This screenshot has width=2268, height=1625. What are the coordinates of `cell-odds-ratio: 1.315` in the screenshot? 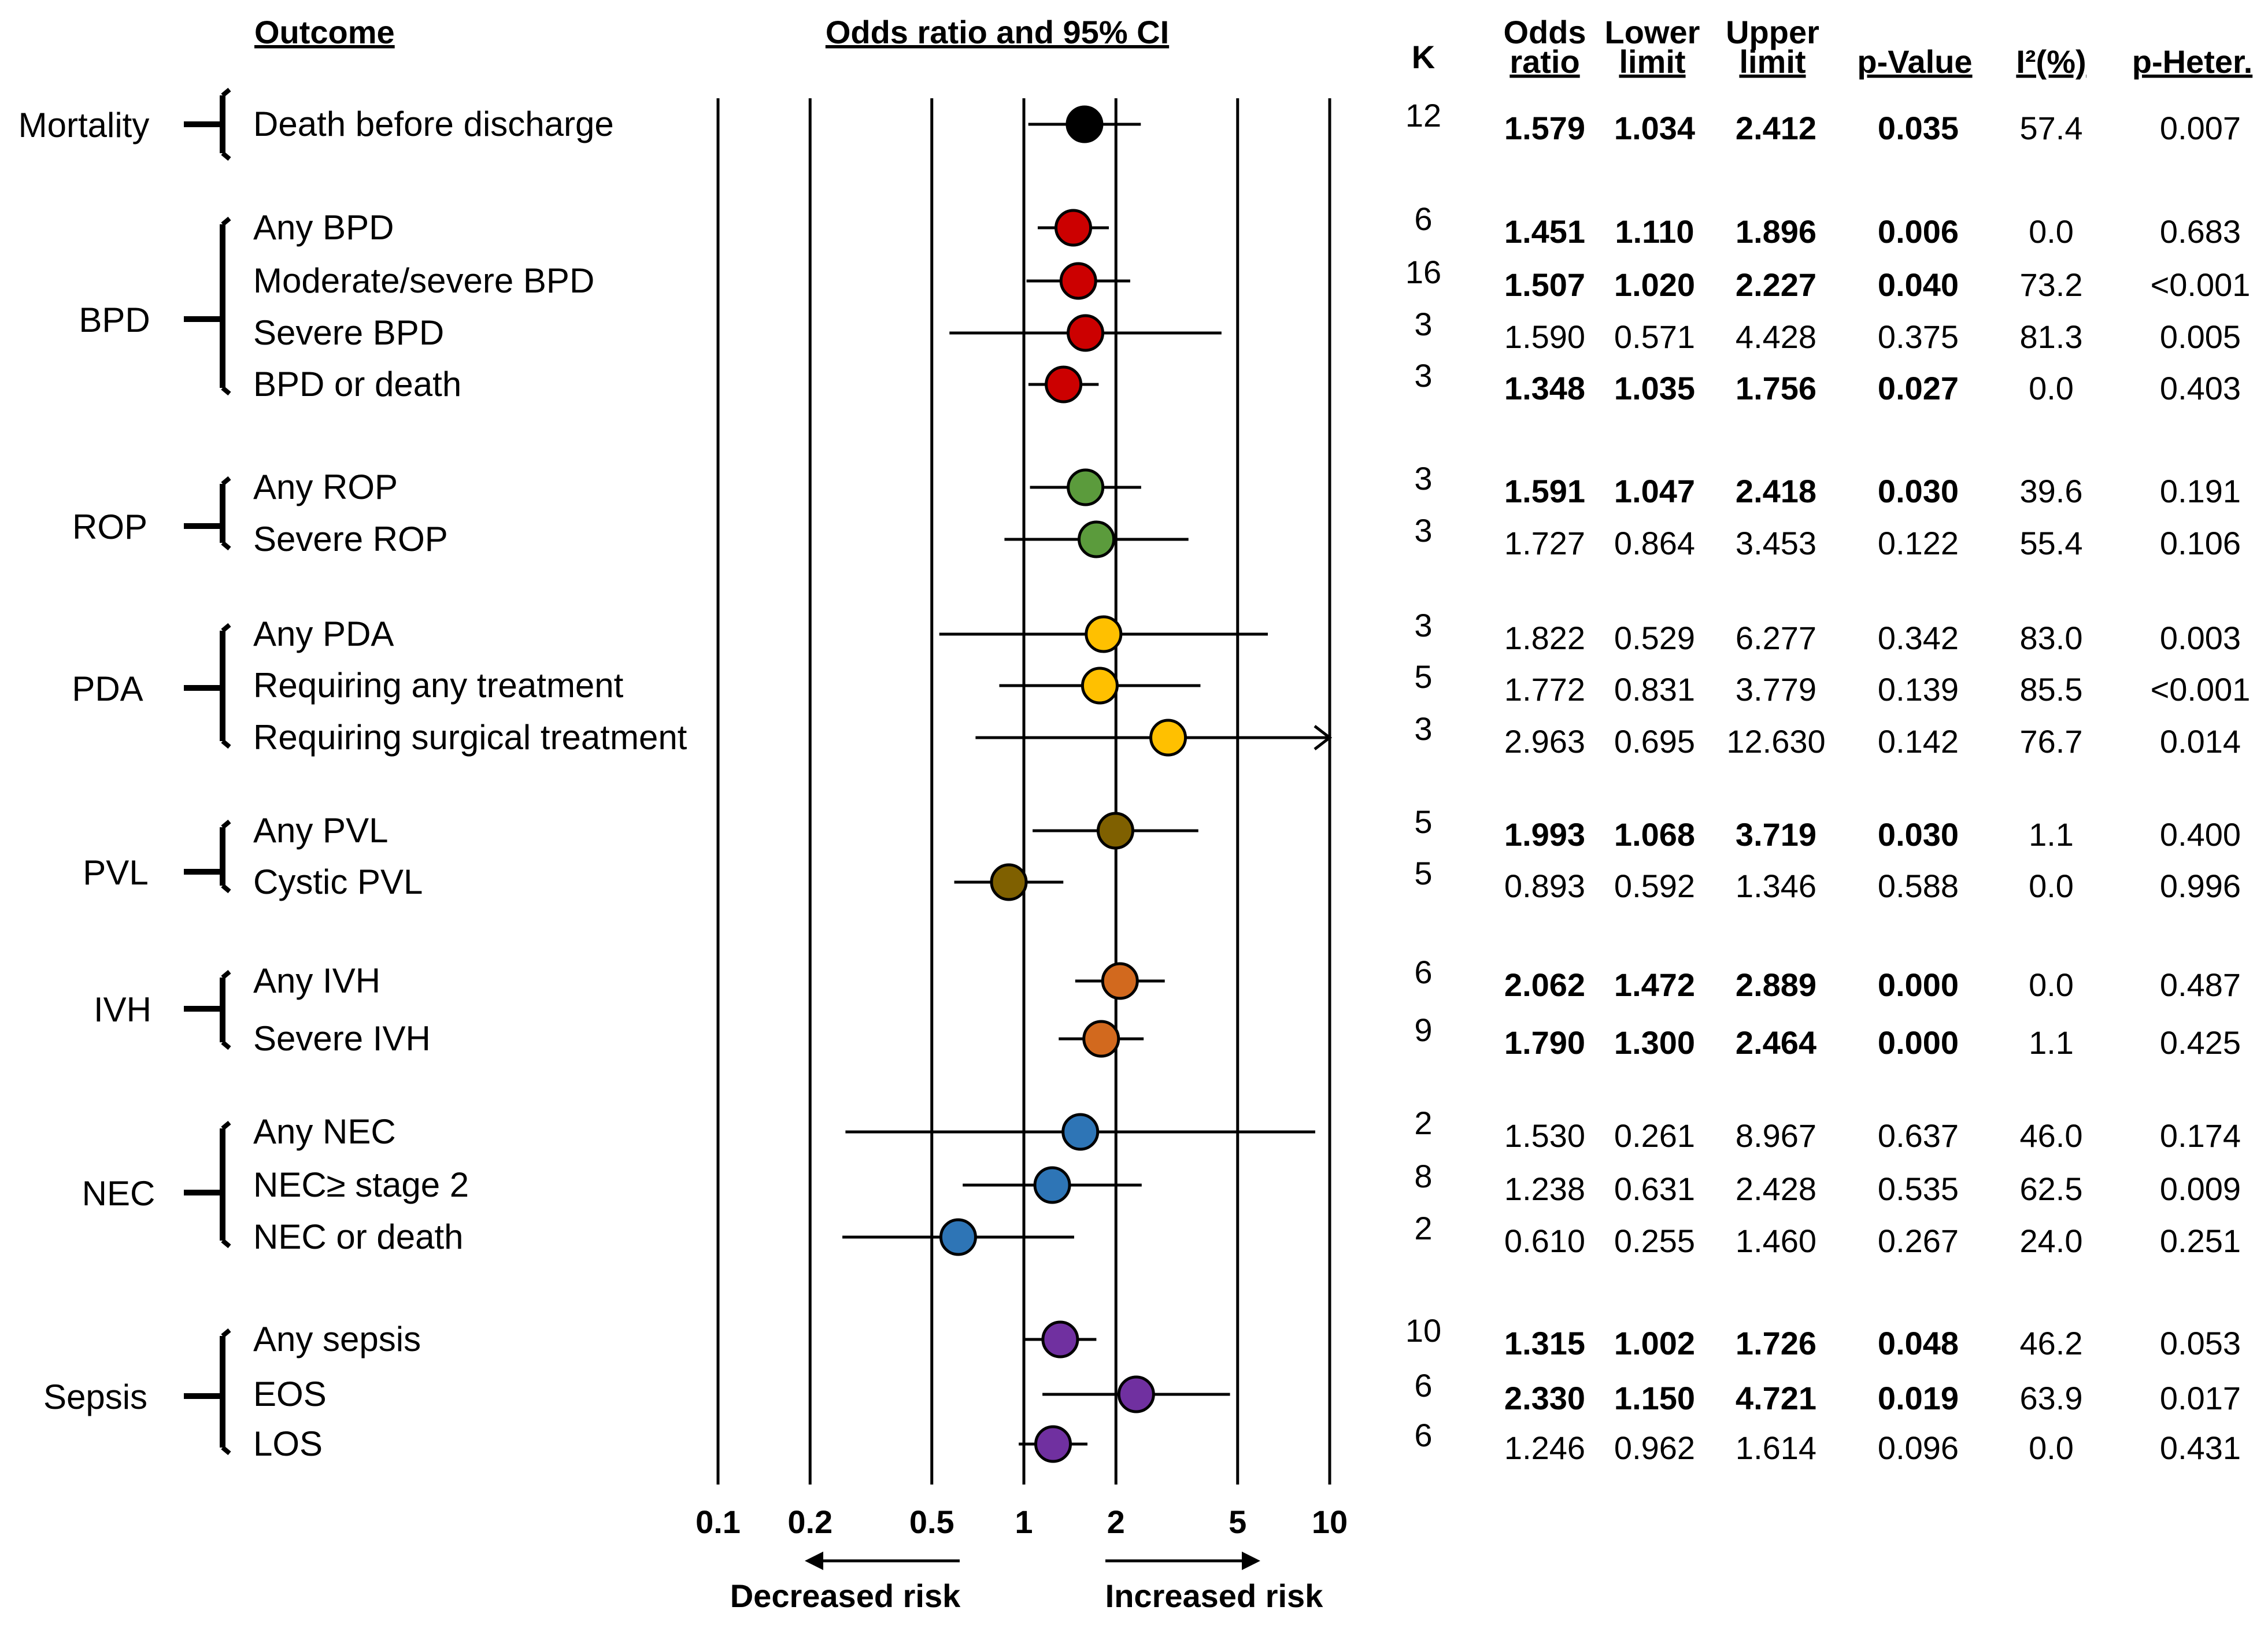 It's located at (1544, 1343).